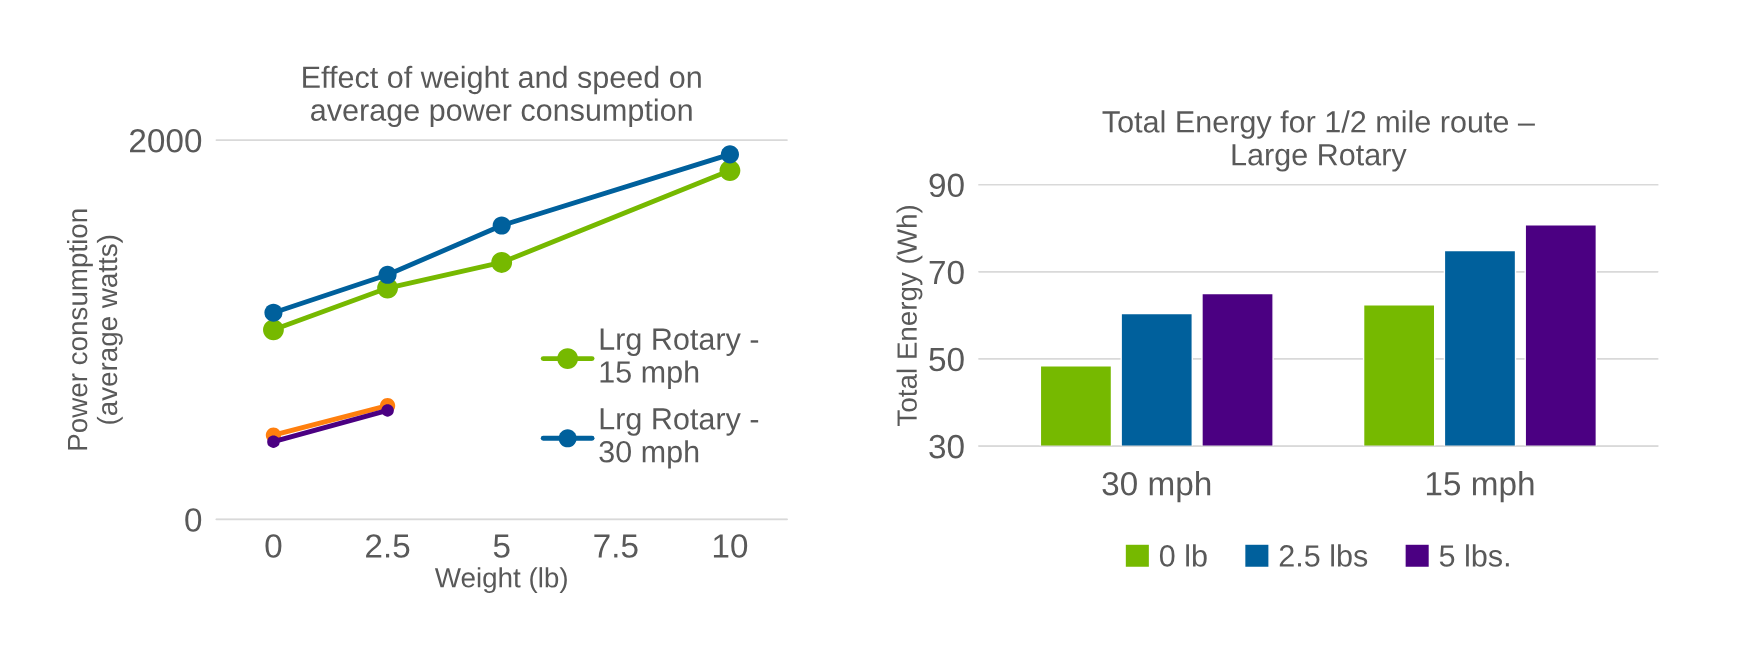 The width and height of the screenshot is (1745, 655). I want to click on x-tick-label: 10, so click(730, 546).